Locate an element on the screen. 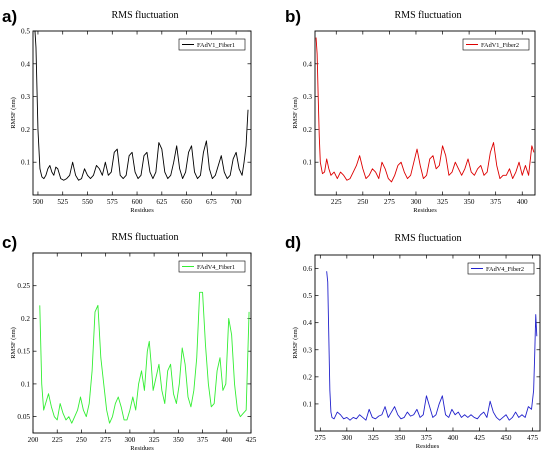 The image size is (550, 461). x-tick-label: 575 is located at coordinates (112, 202).